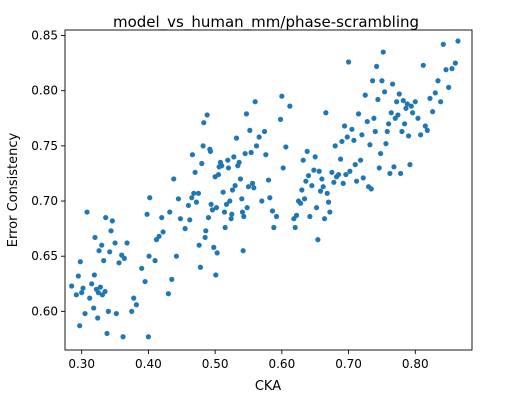 The width and height of the screenshot is (520, 400). Describe the element at coordinates (44, 91) in the screenshot. I see `y-tick-label: 0.80` at that location.